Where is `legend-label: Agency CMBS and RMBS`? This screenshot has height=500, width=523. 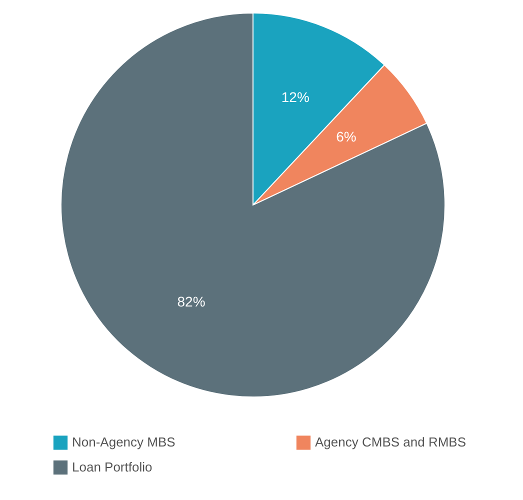
legend-label: Agency CMBS and RMBS is located at coordinates (390, 442).